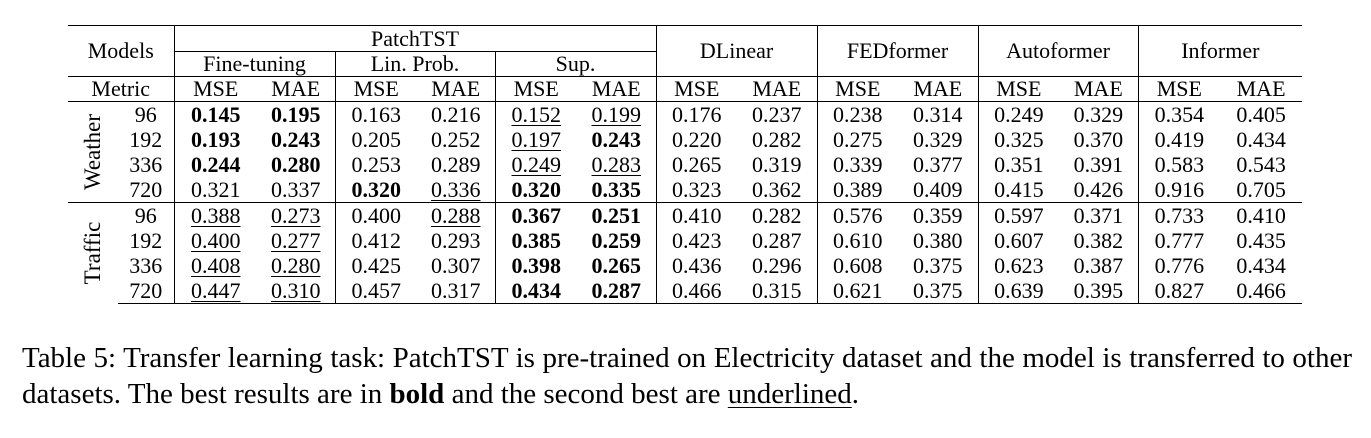 Image resolution: width=1371 pixels, height=438 pixels. I want to click on value-text: 0.543, so click(1261, 164).